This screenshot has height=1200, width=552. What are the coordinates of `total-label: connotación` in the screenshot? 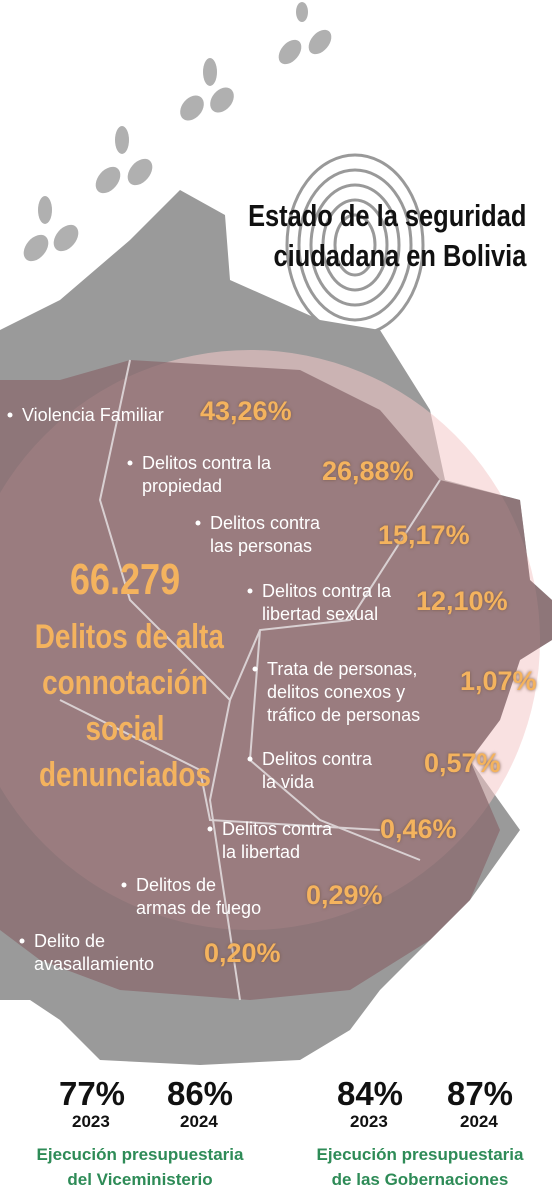 It's located at (125, 683).